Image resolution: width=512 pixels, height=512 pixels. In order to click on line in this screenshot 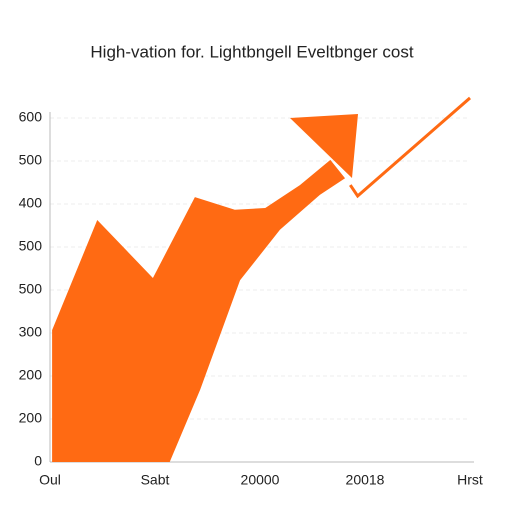, I will do `click(410, 147)`.